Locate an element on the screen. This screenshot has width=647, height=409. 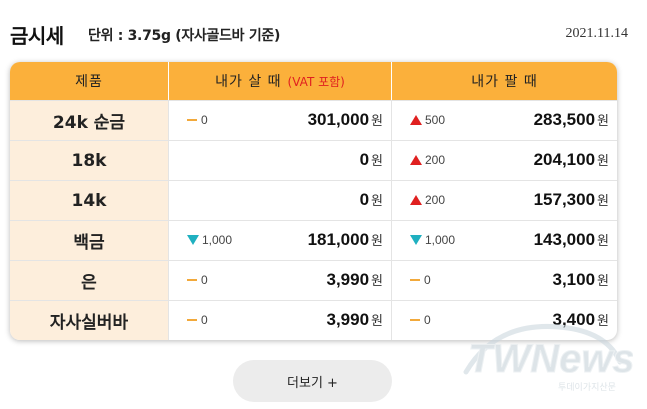
price-header: 금시세 단위 : 3.75g (자사골드바 기준) 2021.11.14 is located at coordinates (325, 35).